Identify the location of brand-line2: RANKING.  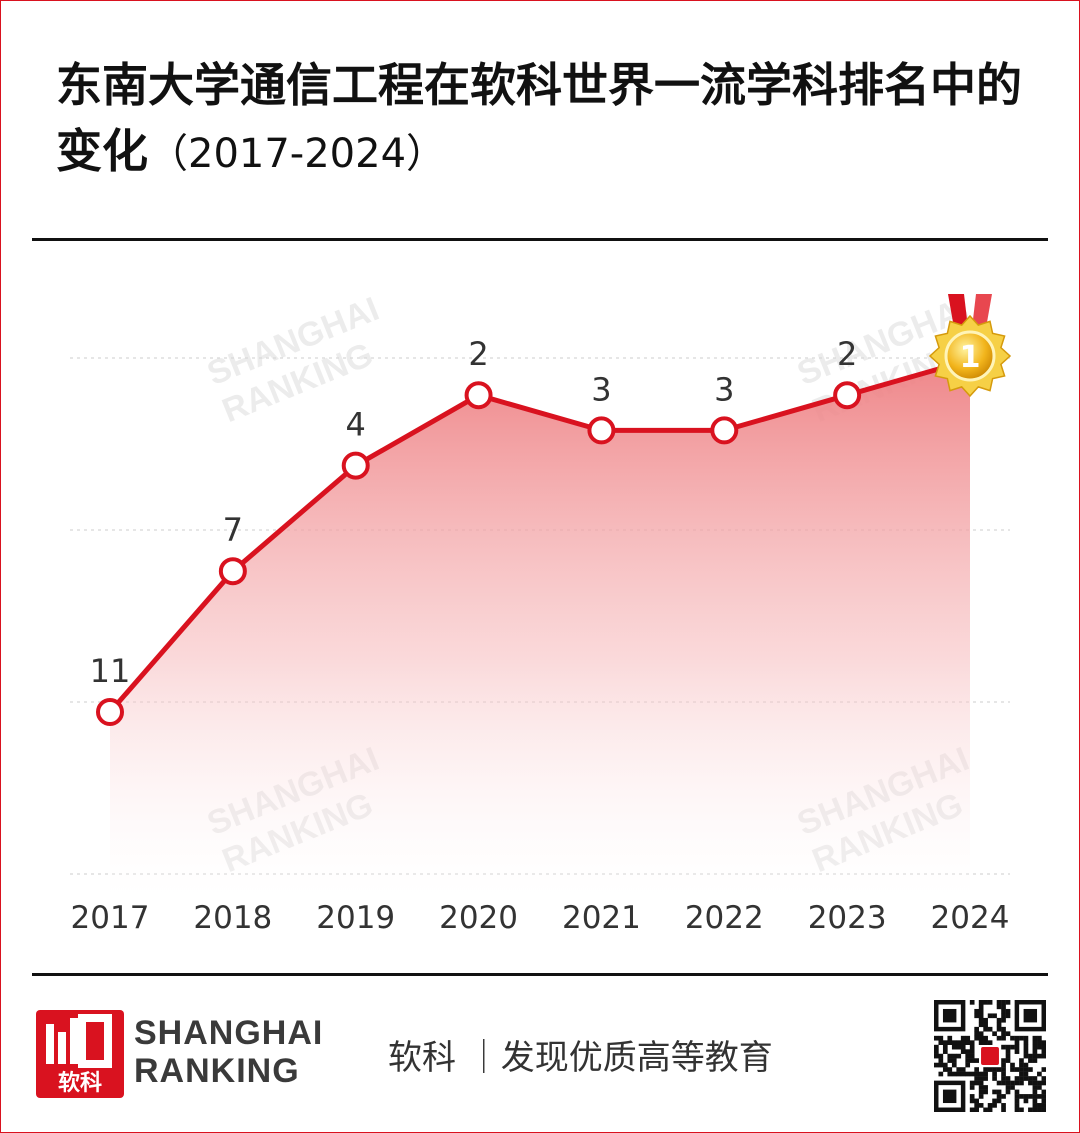
(217, 1071).